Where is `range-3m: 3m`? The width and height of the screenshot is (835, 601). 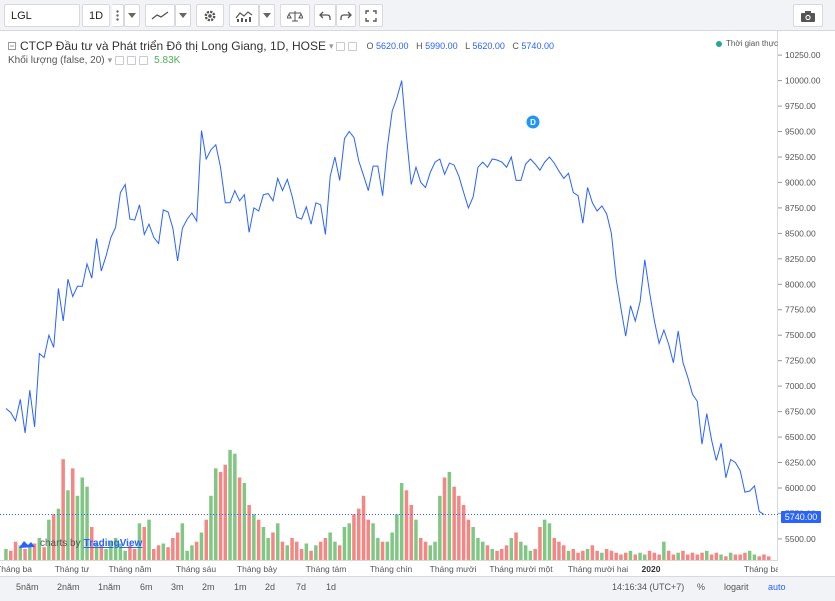
range-3m: 3m is located at coordinates (177, 587).